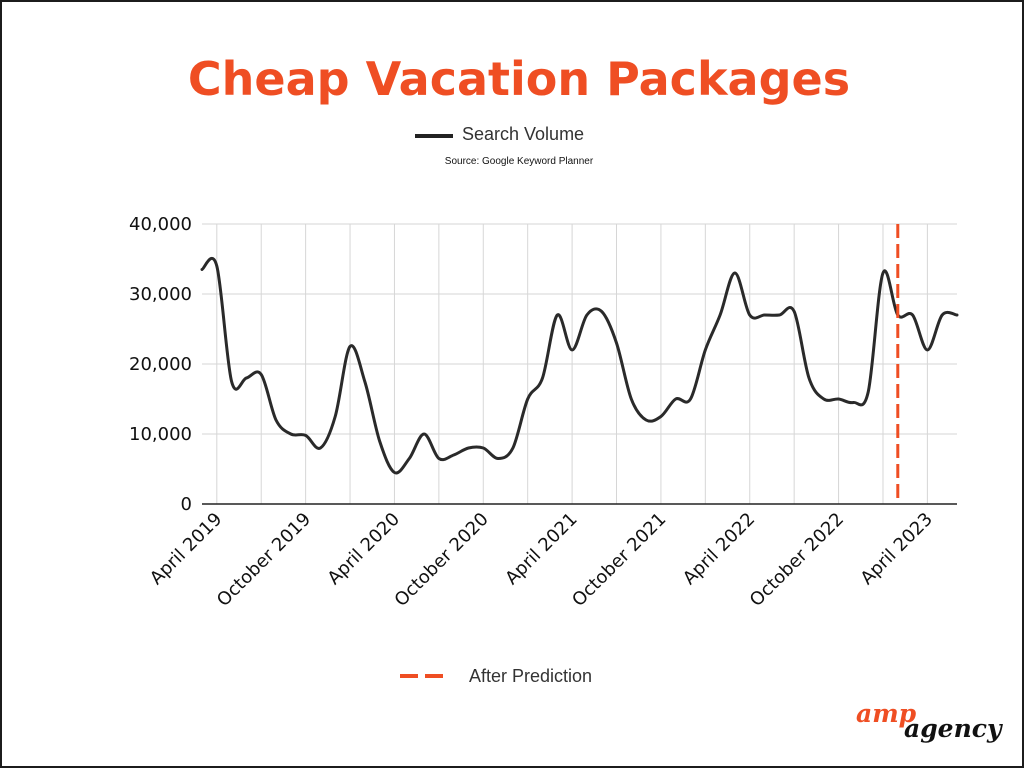  I want to click on x-tick-label: October 2021, so click(619, 560).